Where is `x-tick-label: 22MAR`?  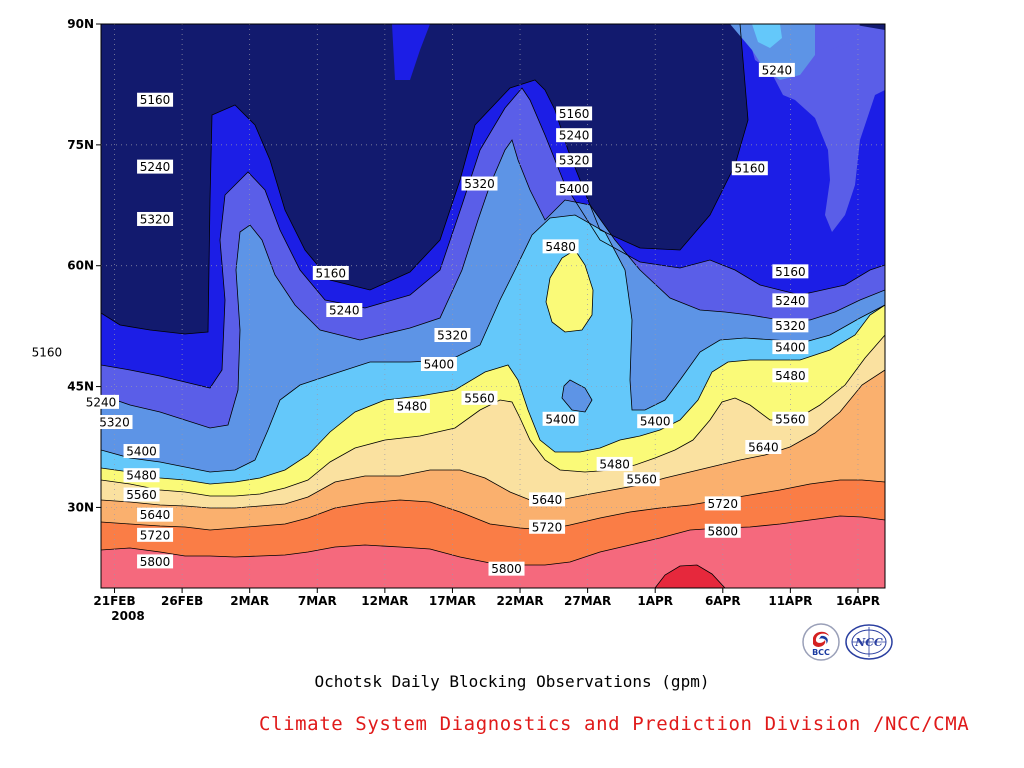 x-tick-label: 22MAR is located at coordinates (519, 601).